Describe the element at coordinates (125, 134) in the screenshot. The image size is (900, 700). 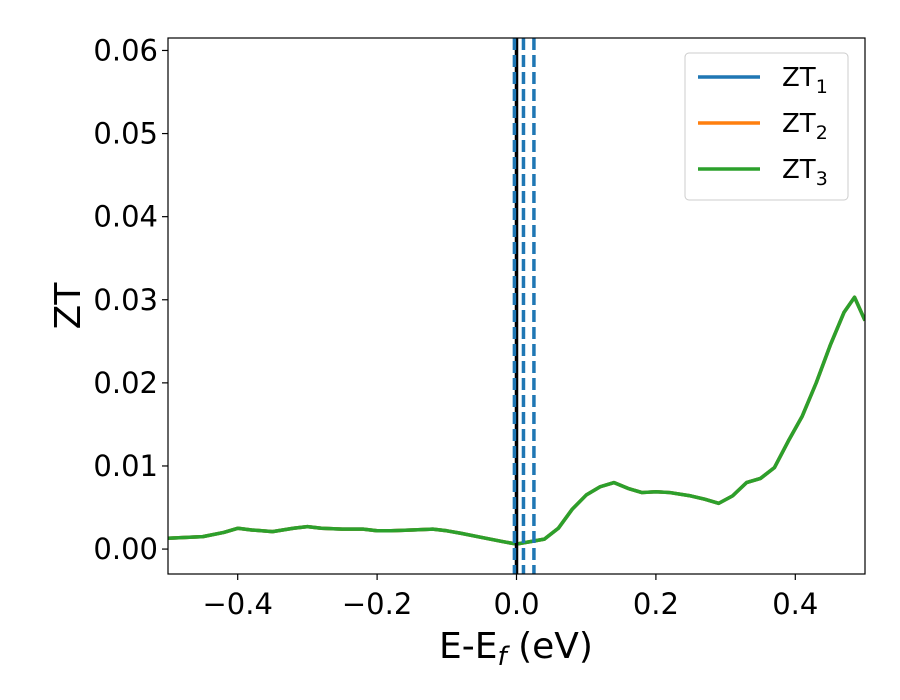
I see `y-tick-label: 0.05` at that location.